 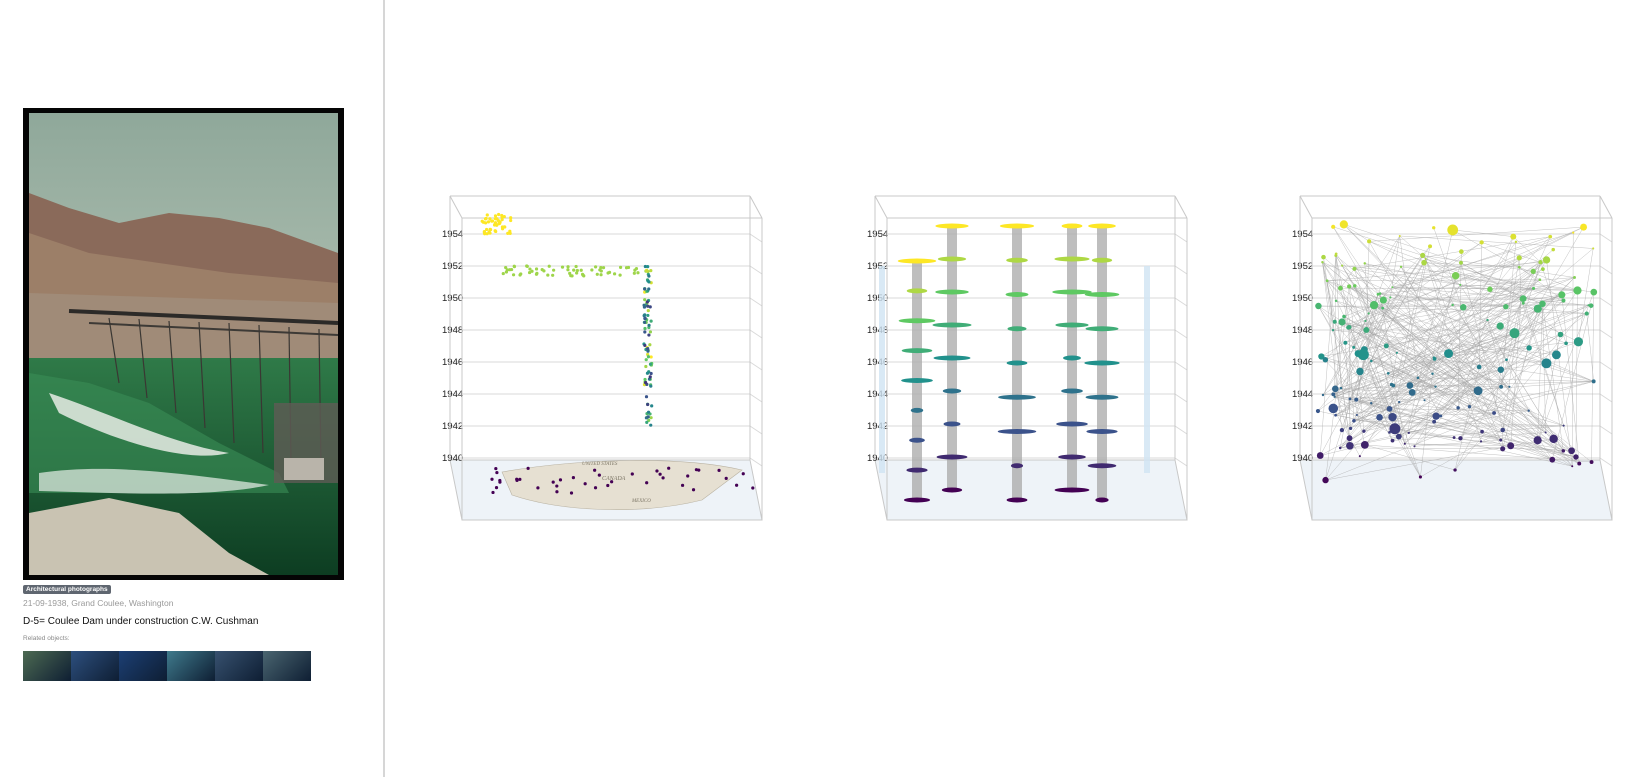 I want to click on network-time-cube: 1940 1942 1944 1946 1948 1950 1952 1954, so click(x=1462, y=375).